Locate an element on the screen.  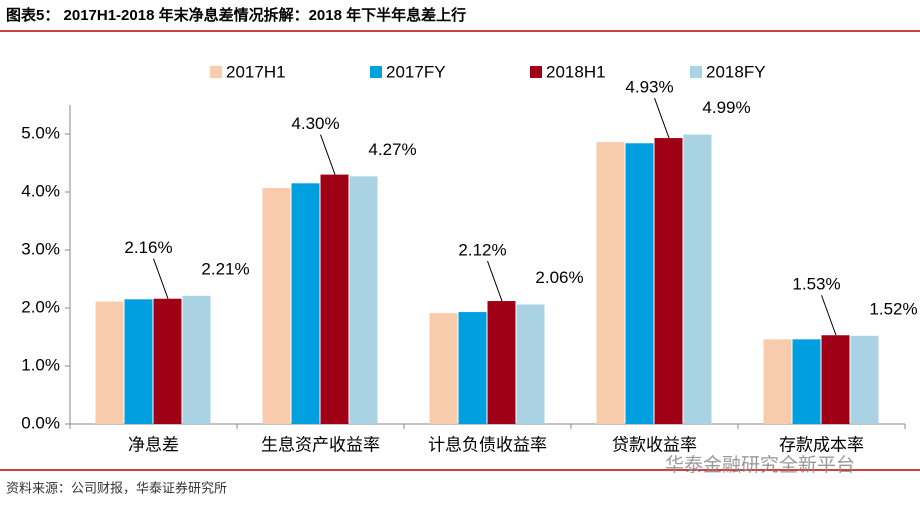
source: 资料来源：公司财报，华泰证券研究所 is located at coordinates (116, 487).